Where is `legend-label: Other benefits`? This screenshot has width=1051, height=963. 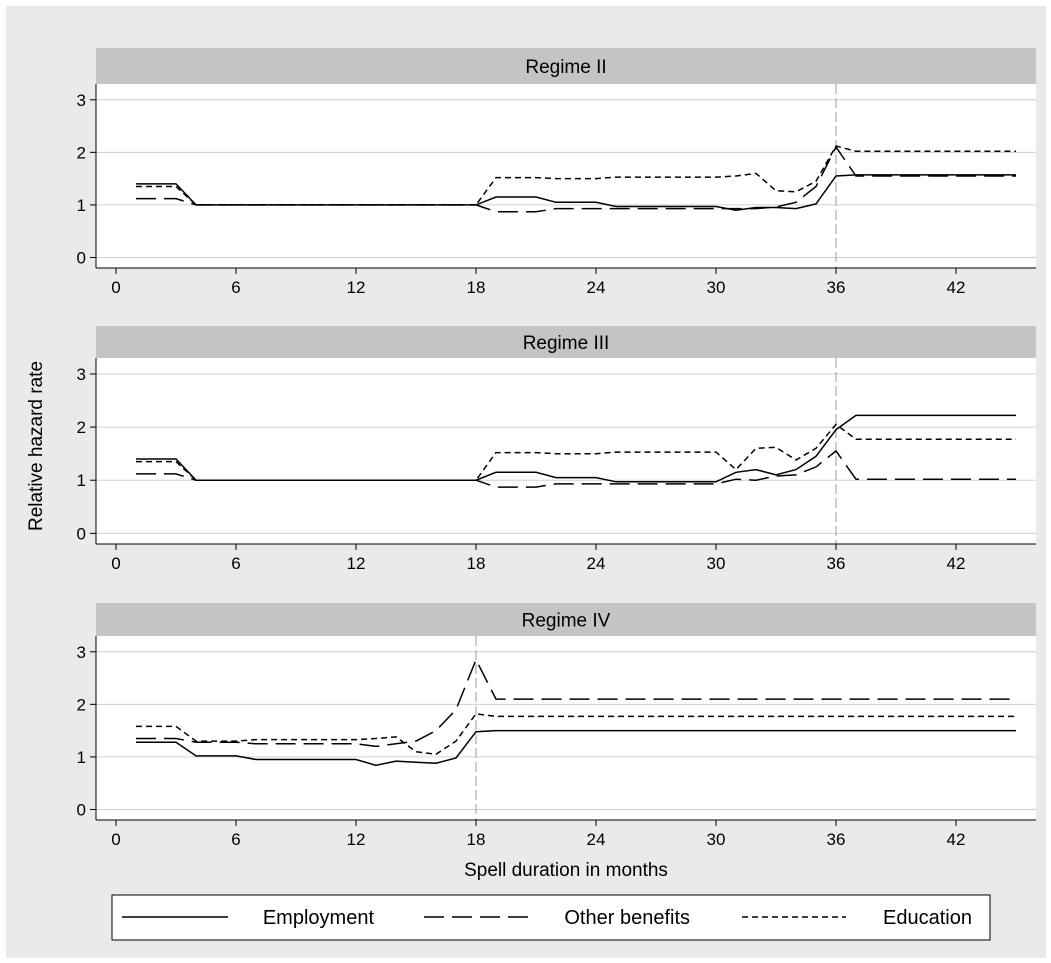 legend-label: Other benefits is located at coordinates (627, 918).